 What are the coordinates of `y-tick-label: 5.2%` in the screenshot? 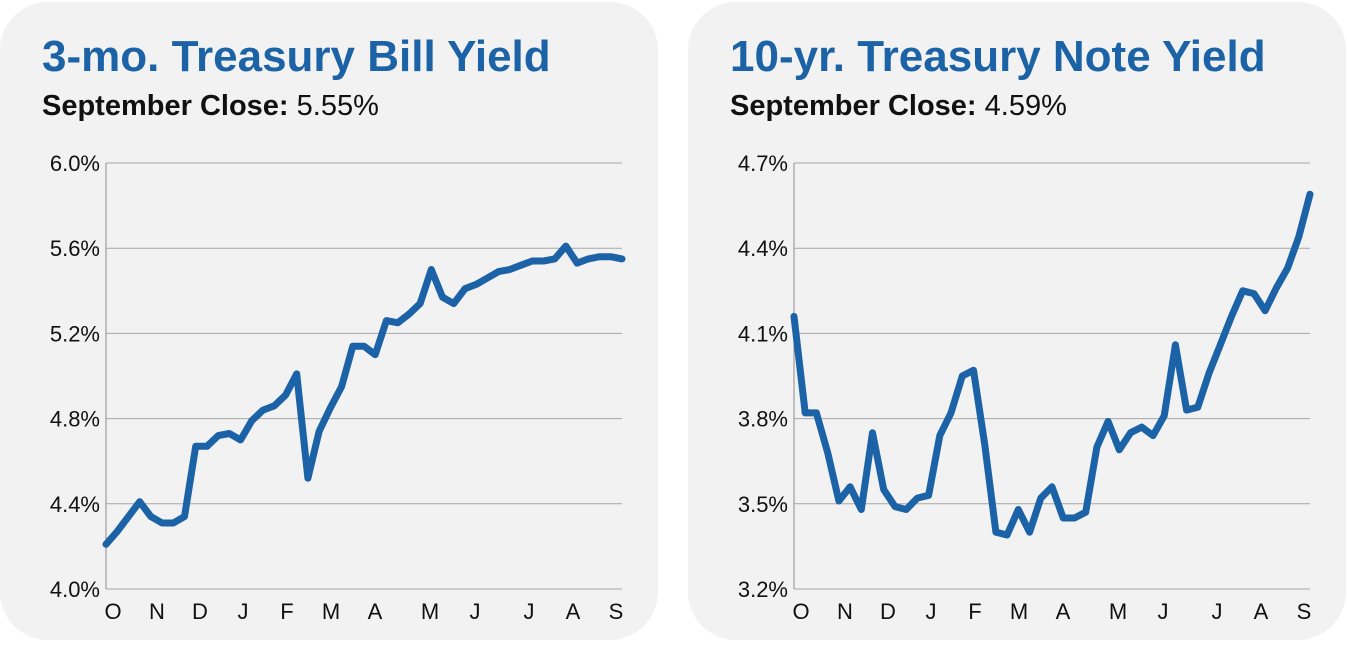 It's located at (75, 333).